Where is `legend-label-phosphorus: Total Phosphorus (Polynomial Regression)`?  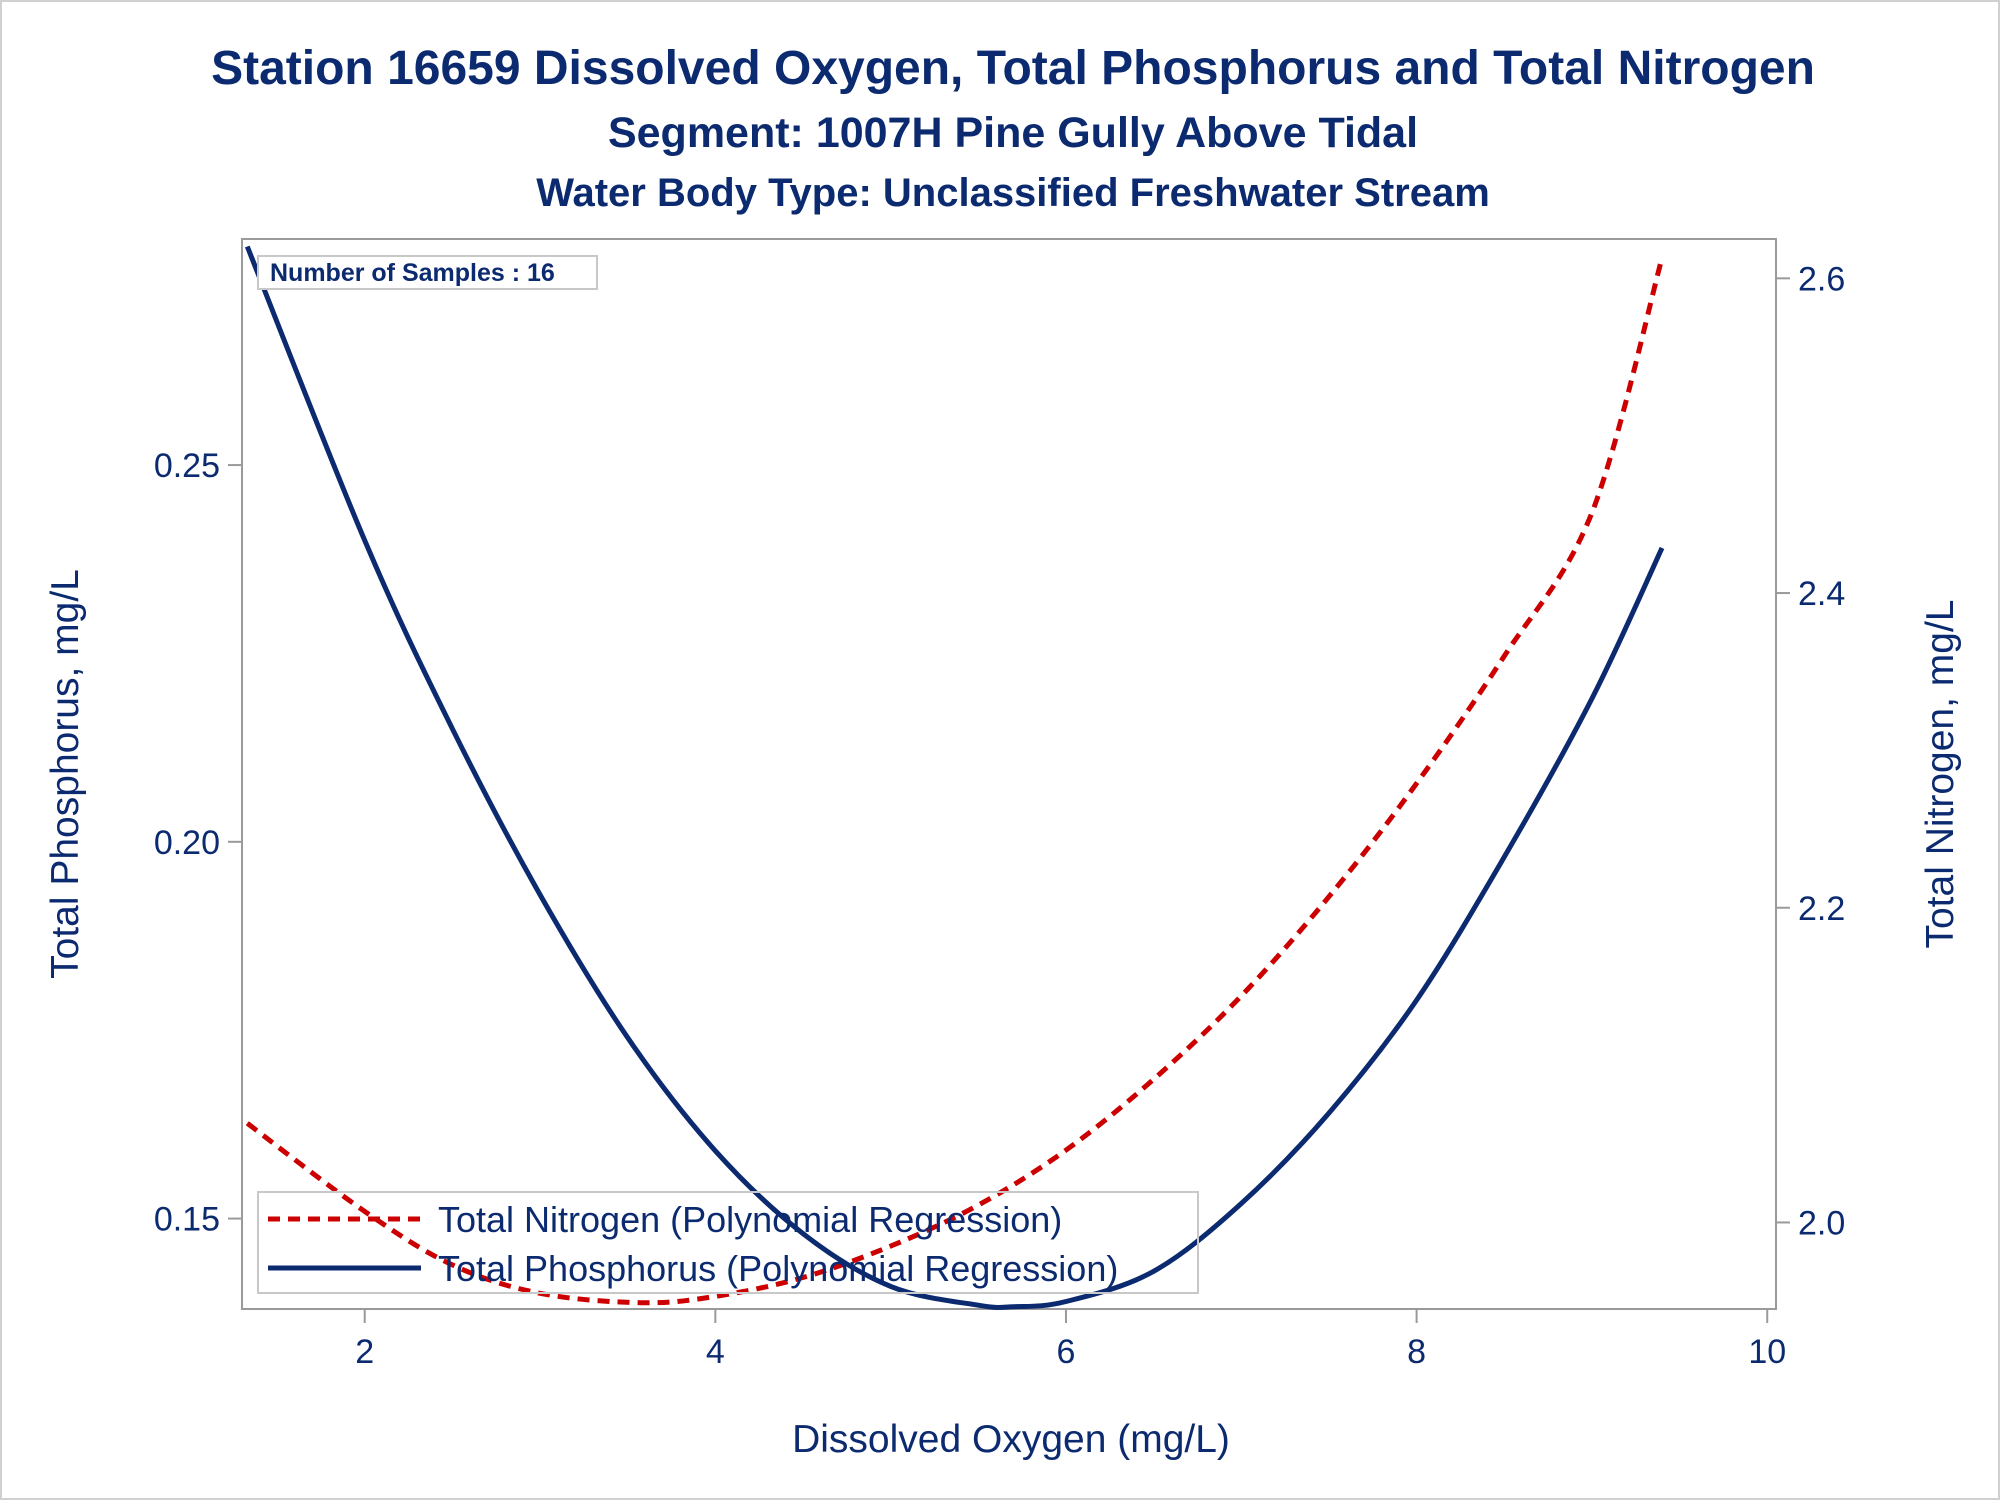 legend-label-phosphorus: Total Phosphorus (Polynomial Regression) is located at coordinates (778, 1268).